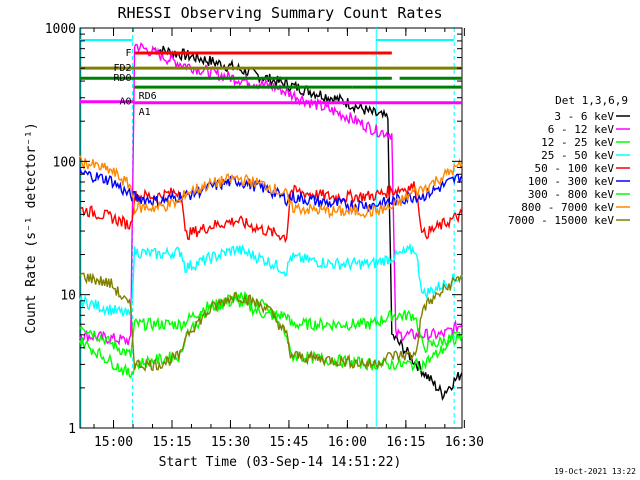  Describe the element at coordinates (591, 100) in the screenshot. I see `legend-title: Det 1,3,6,9` at that location.